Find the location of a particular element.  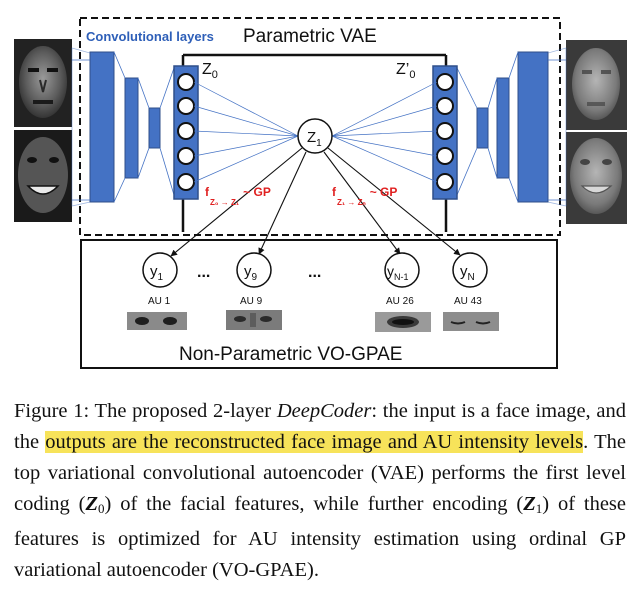

gpae-title: Non-Parametric VO-GPAE is located at coordinates (290, 354).